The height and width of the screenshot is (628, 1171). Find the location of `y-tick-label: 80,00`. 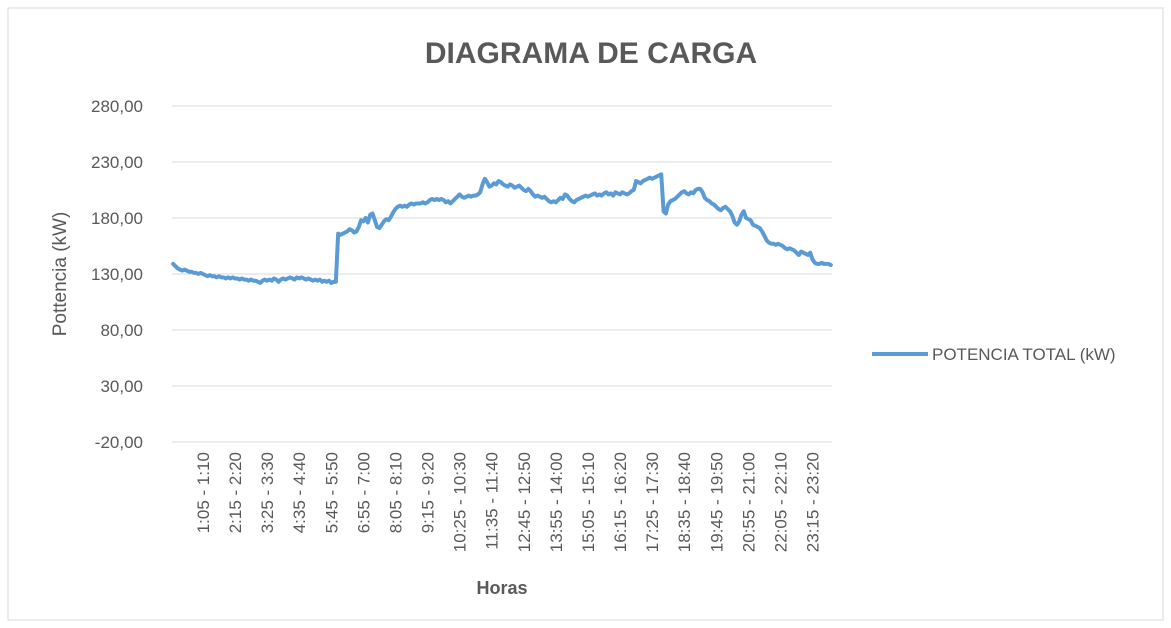

y-tick-label: 80,00 is located at coordinates (121, 330).